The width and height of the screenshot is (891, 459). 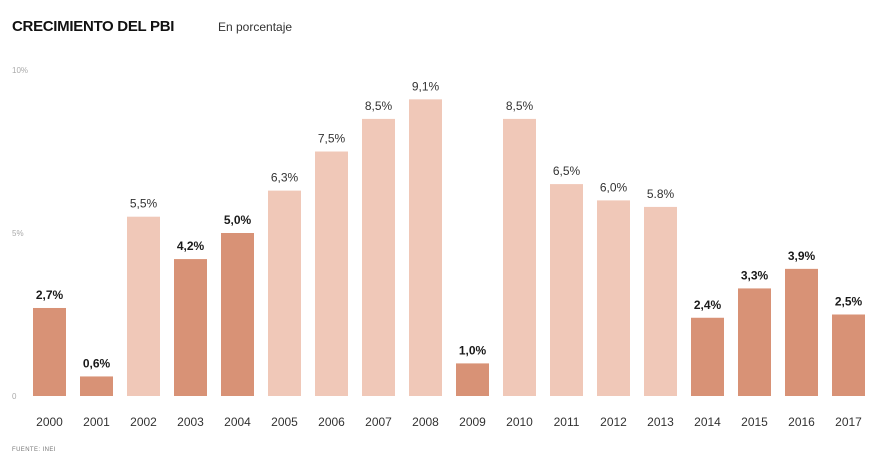 What do you see at coordinates (520, 106) in the screenshot?
I see `value-label-2010: 8,5%` at bounding box center [520, 106].